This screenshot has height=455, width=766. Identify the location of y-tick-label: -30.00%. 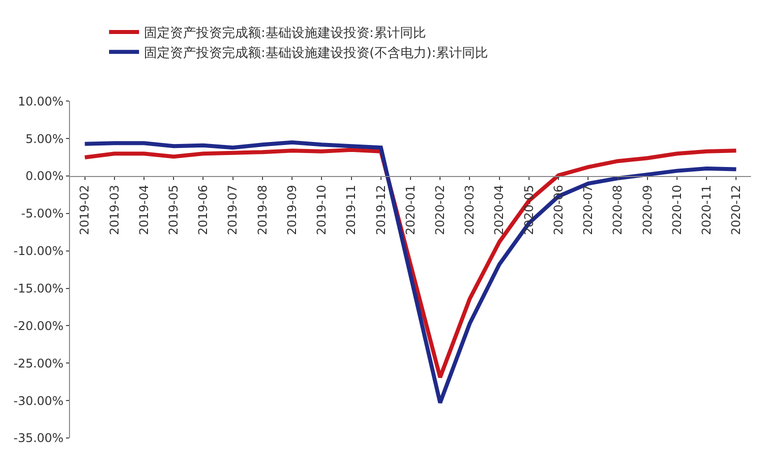
(39, 401).